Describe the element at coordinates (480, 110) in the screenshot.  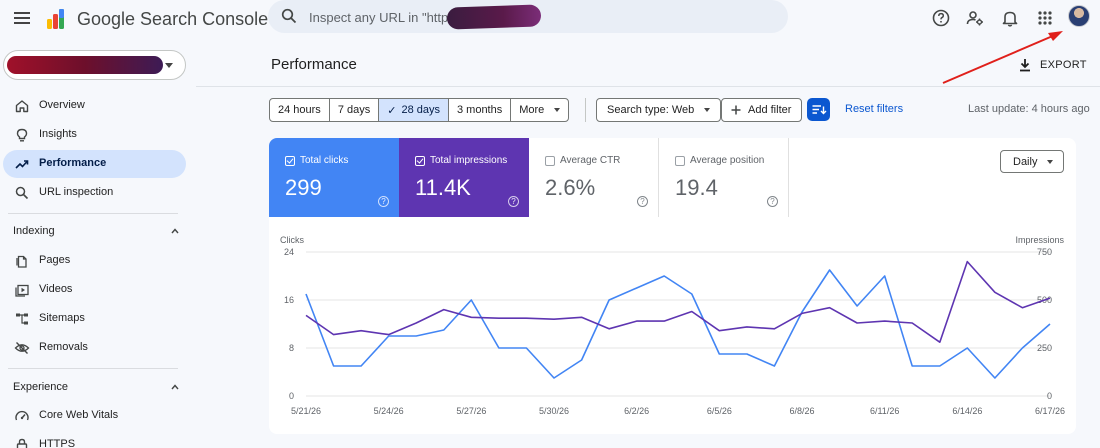
I see `date-range-3-months: 3 months` at that location.